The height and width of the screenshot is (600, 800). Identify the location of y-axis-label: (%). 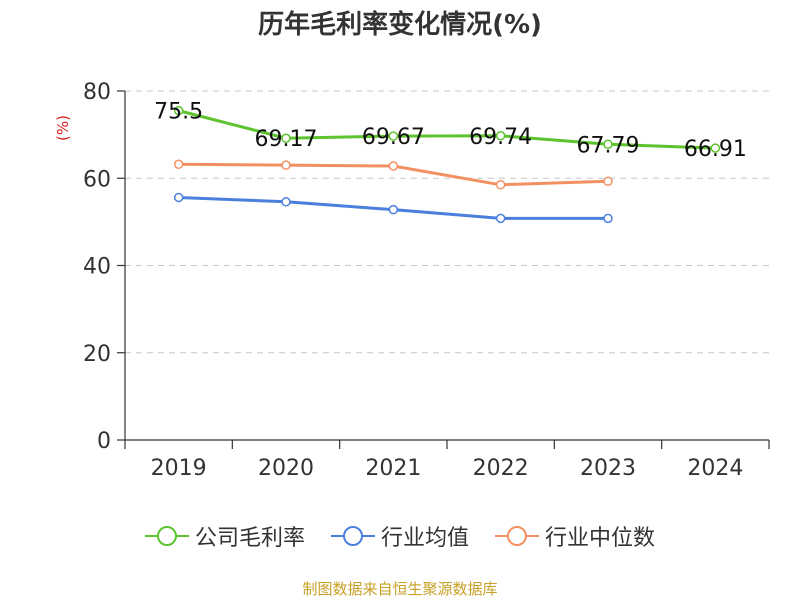
(63, 128).